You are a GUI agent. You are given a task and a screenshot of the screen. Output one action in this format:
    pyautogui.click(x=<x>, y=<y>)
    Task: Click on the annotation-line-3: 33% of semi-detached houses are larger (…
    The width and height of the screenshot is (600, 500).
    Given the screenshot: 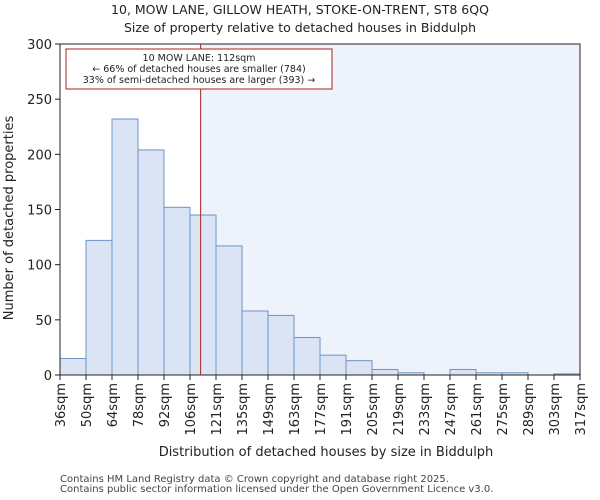 What is the action you would take?
    pyautogui.click(x=199, y=80)
    